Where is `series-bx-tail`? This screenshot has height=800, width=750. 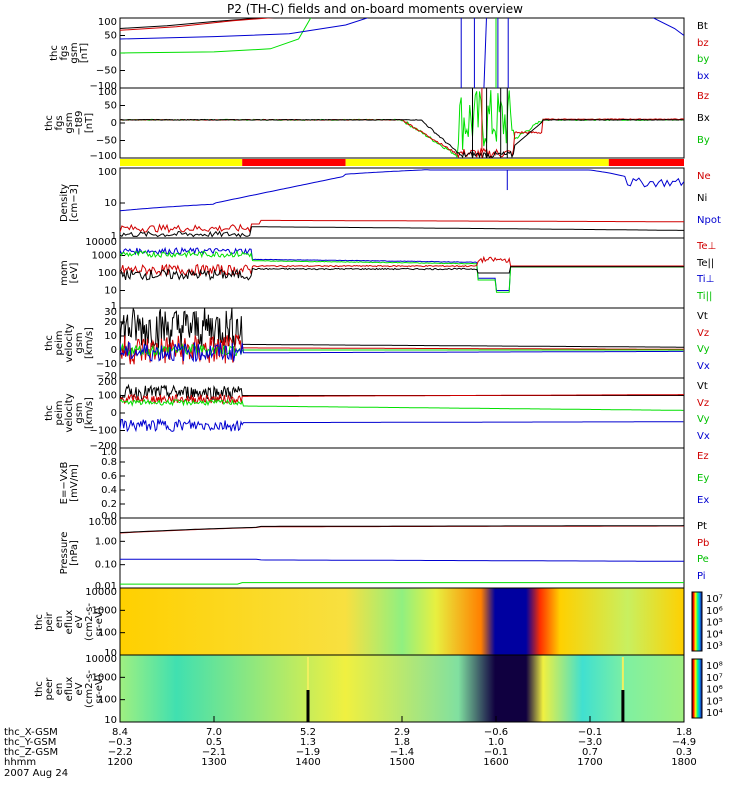
series-bx-tail is located at coordinates (668, 27).